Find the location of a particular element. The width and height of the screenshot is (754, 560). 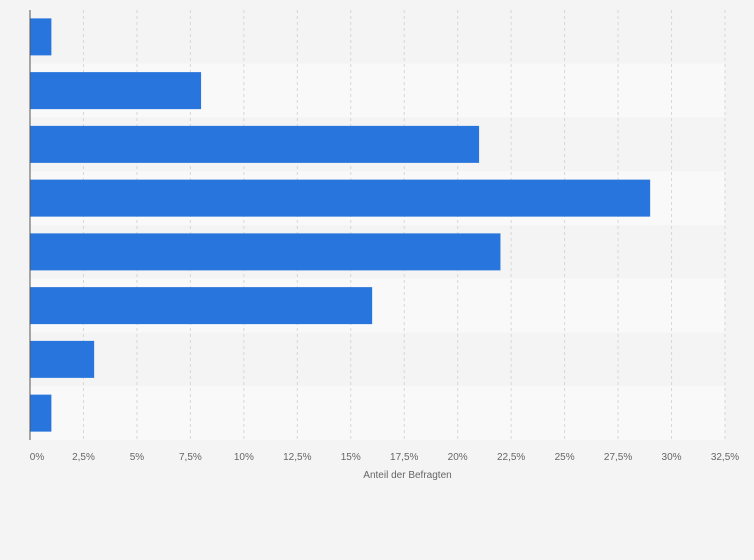

x-tick-label: 10% is located at coordinates (244, 457).